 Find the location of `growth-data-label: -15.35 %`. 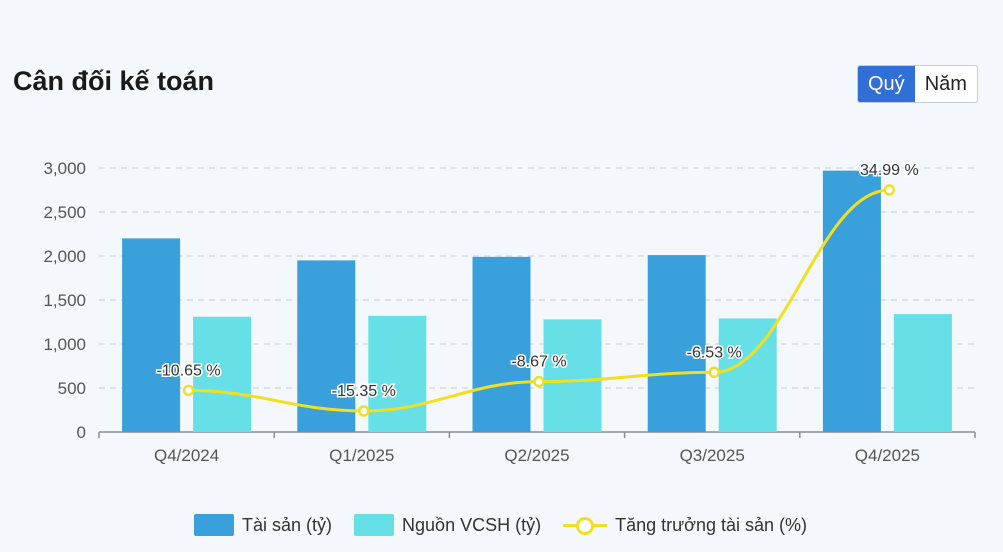

growth-data-label: -15.35 % is located at coordinates (364, 391).